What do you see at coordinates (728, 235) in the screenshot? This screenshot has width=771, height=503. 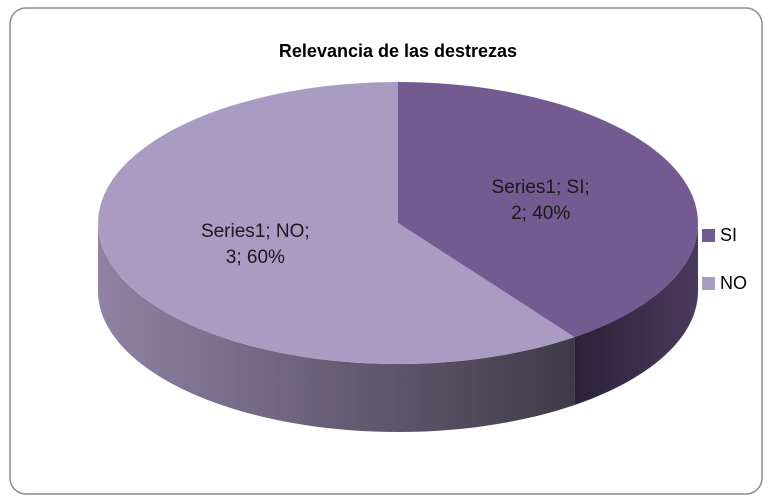 I see `legend-label: SI` at bounding box center [728, 235].